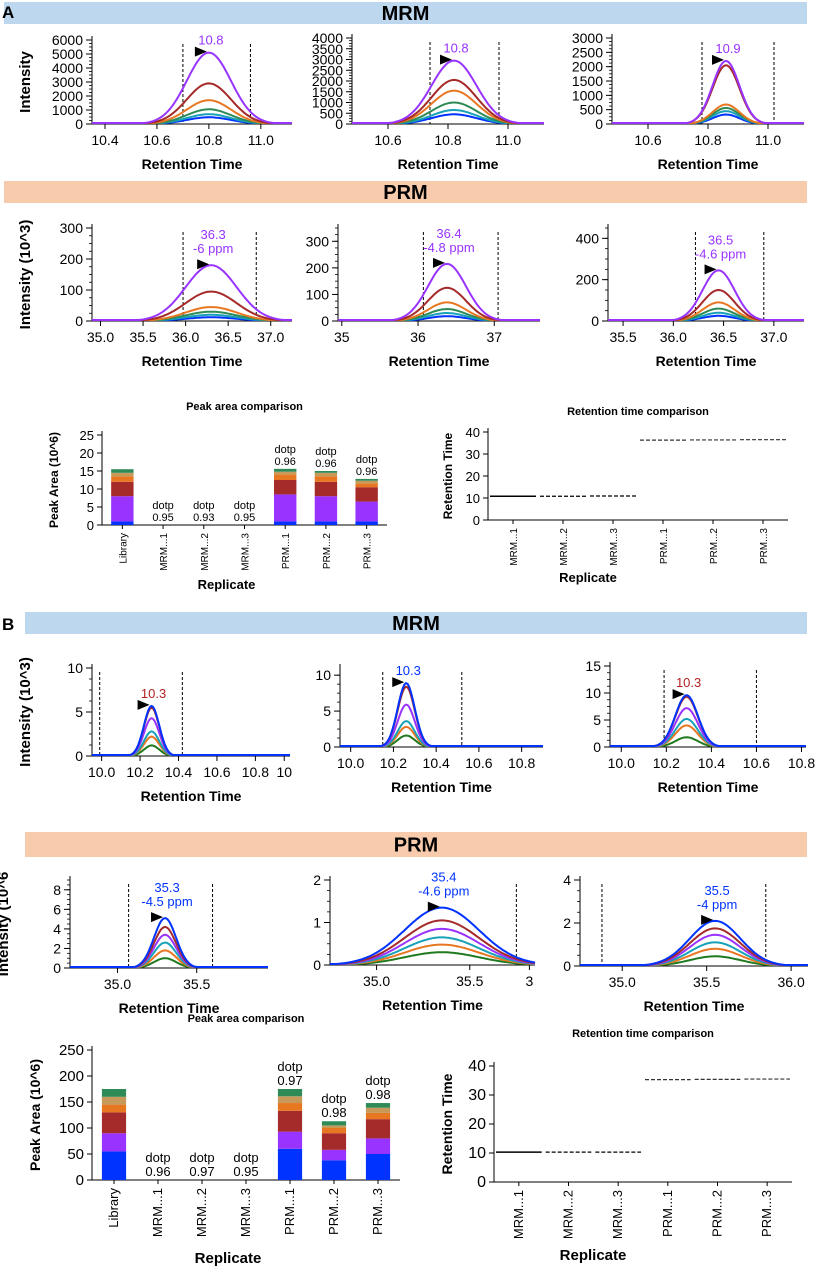 This screenshot has height=1270, width=816. Describe the element at coordinates (597, 720) in the screenshot. I see `y-tick-label: 5` at that location.